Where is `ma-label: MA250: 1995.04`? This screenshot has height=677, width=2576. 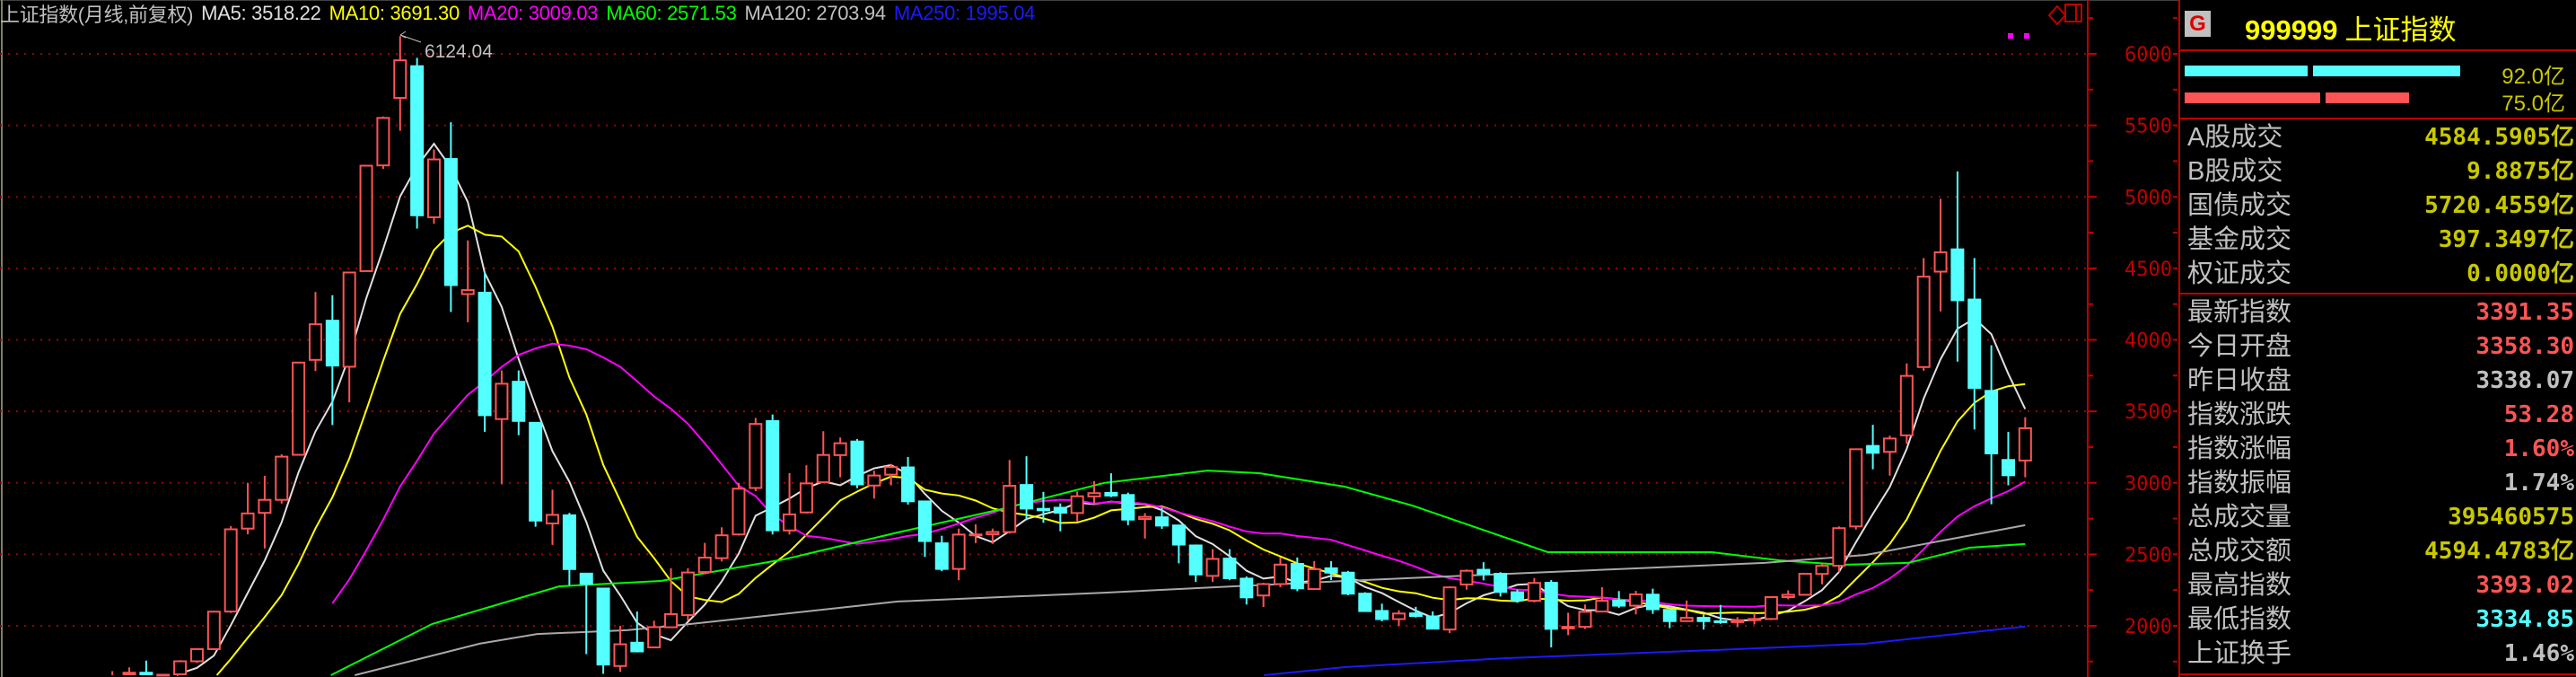 ma-label: MA250: 1995.04 is located at coordinates (964, 13).